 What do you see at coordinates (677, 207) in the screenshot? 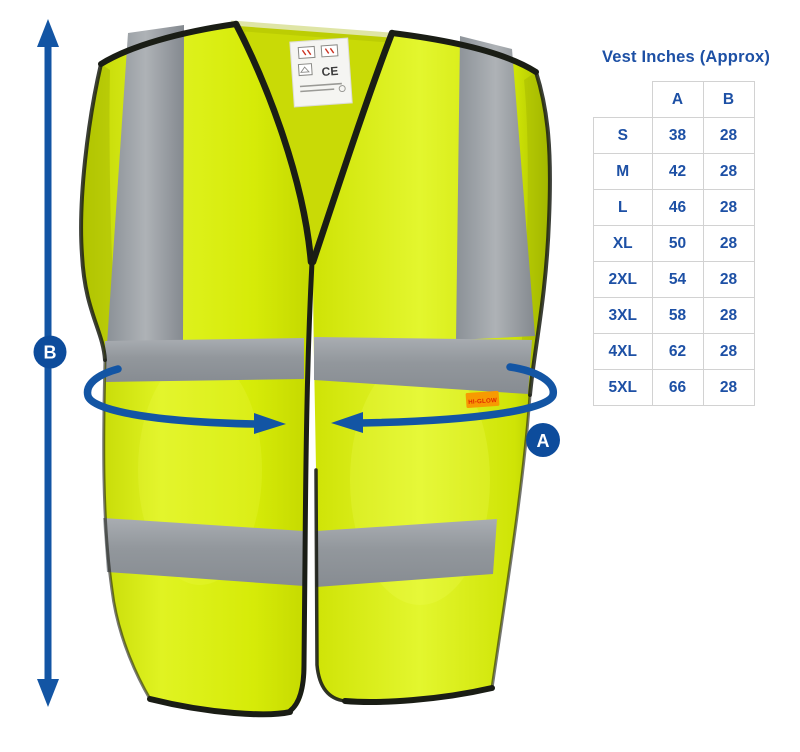
I see `value-a: 46` at bounding box center [677, 207].